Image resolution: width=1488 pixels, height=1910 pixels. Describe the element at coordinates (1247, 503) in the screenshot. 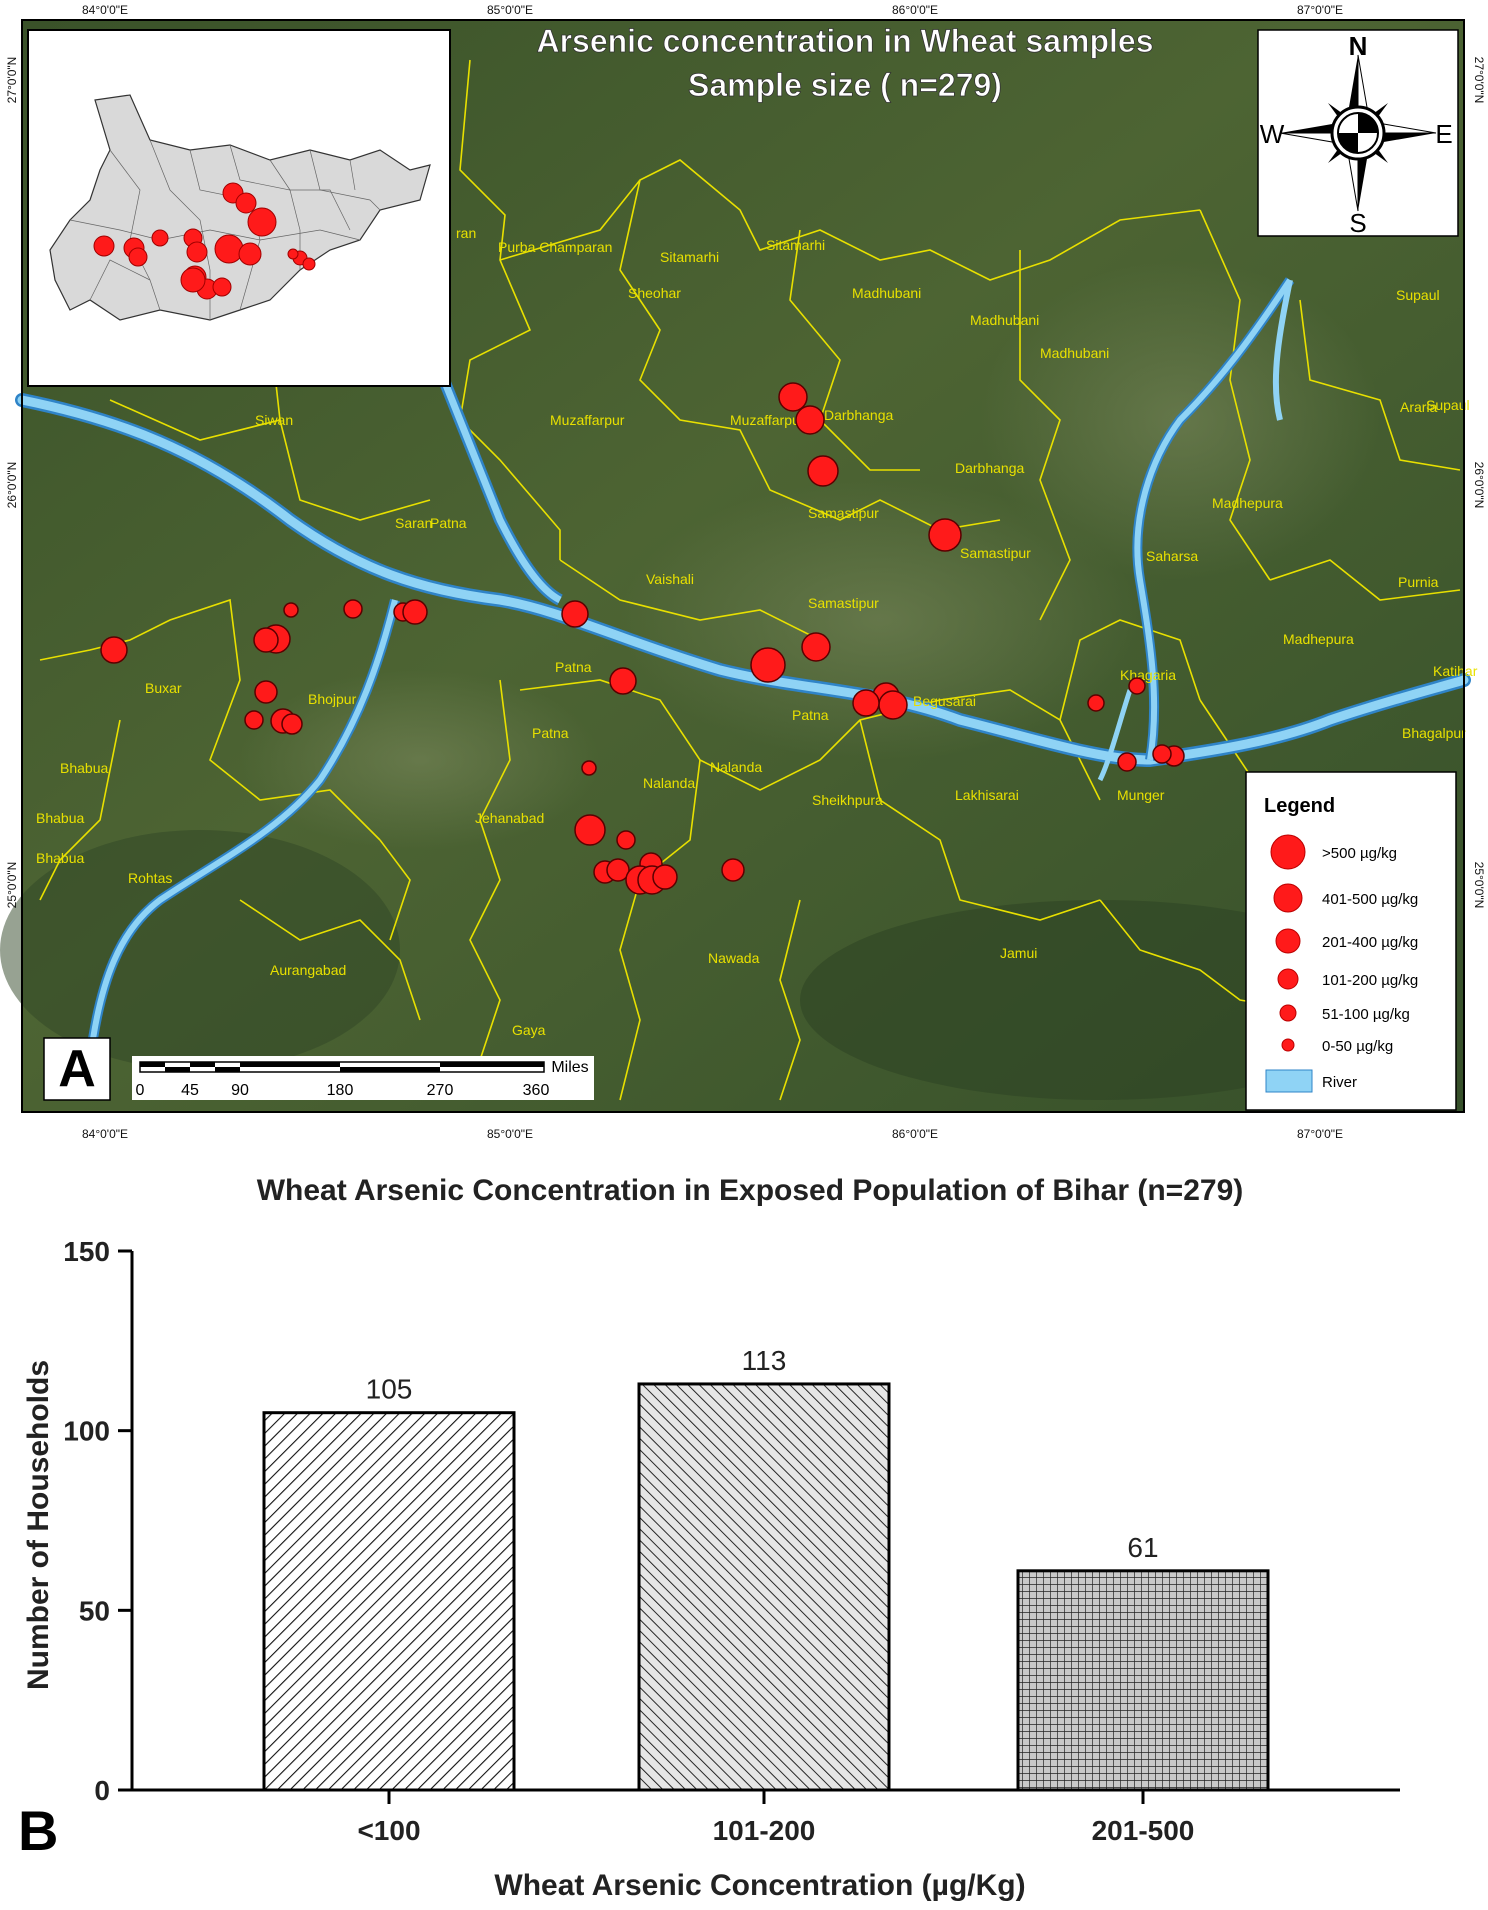

I see `district-label: Madhepura` at that location.